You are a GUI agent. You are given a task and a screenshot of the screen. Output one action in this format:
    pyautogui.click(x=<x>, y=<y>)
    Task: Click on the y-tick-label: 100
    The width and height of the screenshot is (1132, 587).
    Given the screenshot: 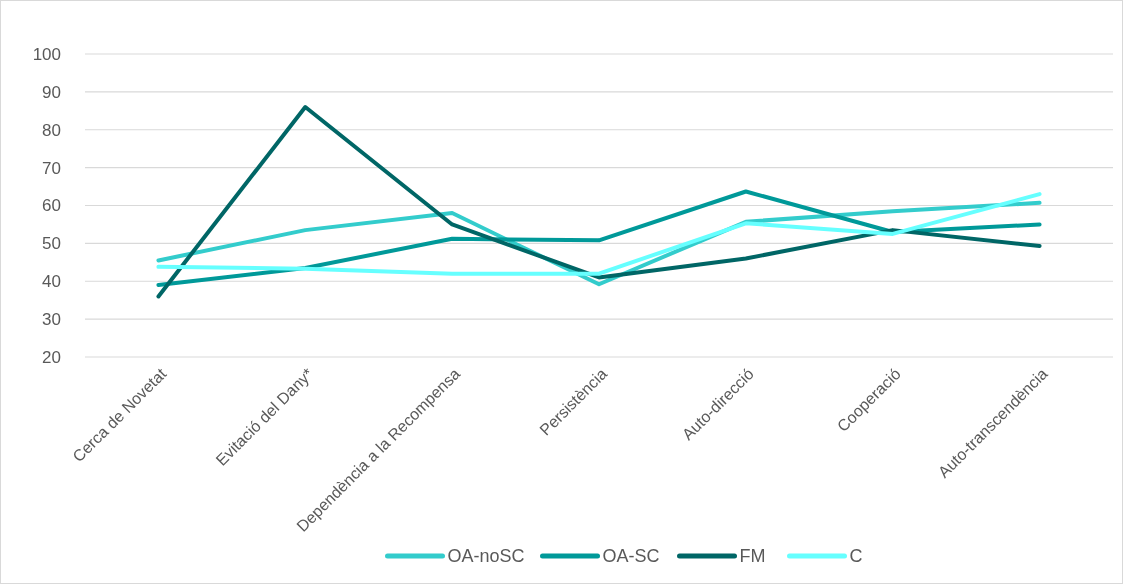 What is the action you would take?
    pyautogui.click(x=46, y=54)
    